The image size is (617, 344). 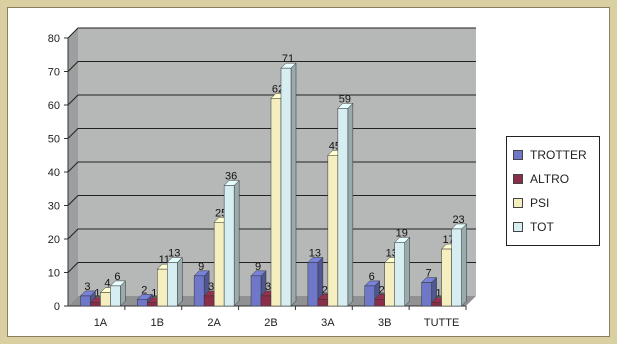 What do you see at coordinates (441, 323) in the screenshot?
I see `x-tick-label: TUTTE` at bounding box center [441, 323].